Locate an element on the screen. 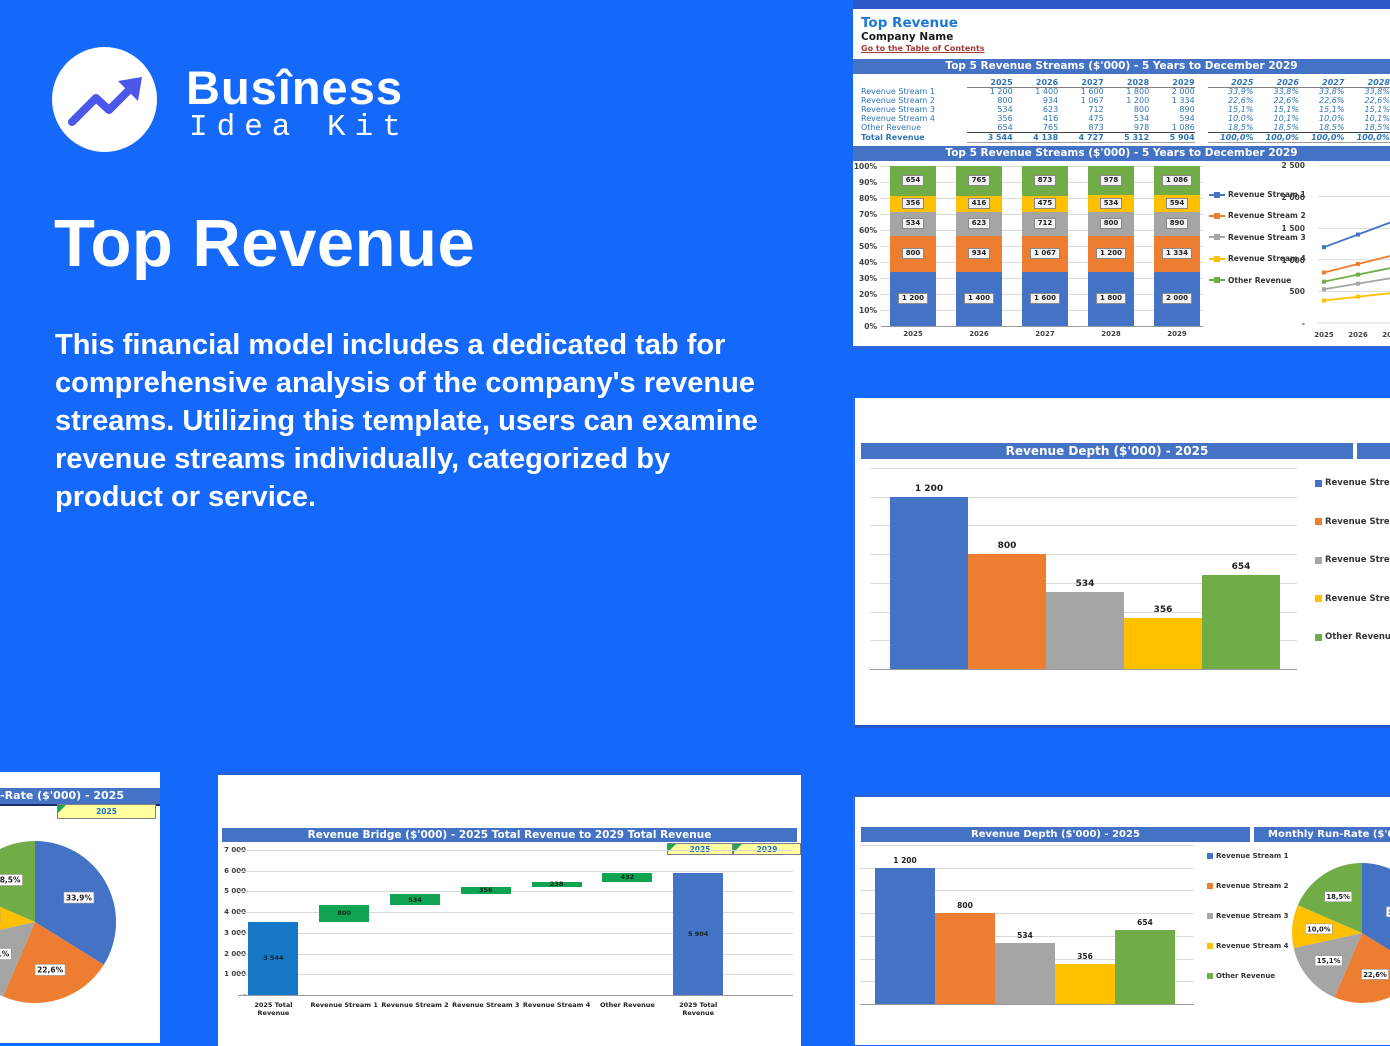 This screenshot has width=1390, height=1046. cell-value: 1 400 is located at coordinates (1047, 91).